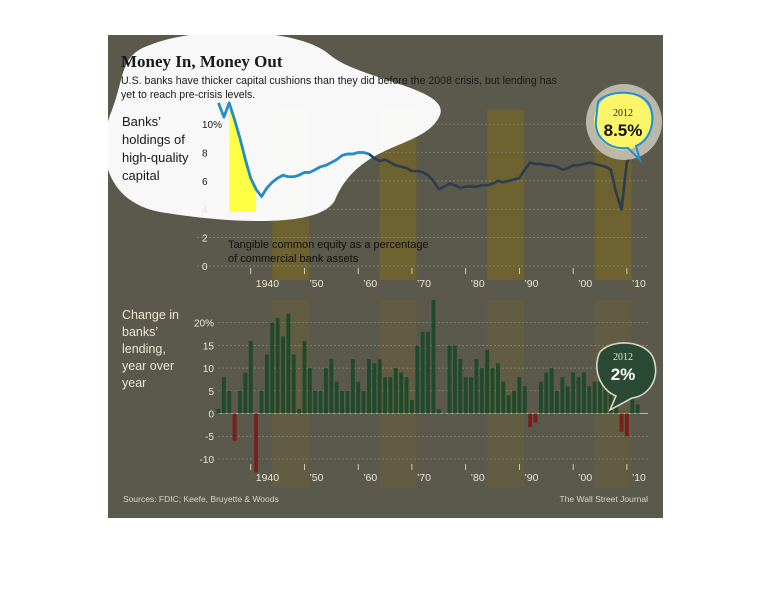 The height and width of the screenshot is (612, 770). I want to click on bottom-ytick-label: 15, so click(209, 346).